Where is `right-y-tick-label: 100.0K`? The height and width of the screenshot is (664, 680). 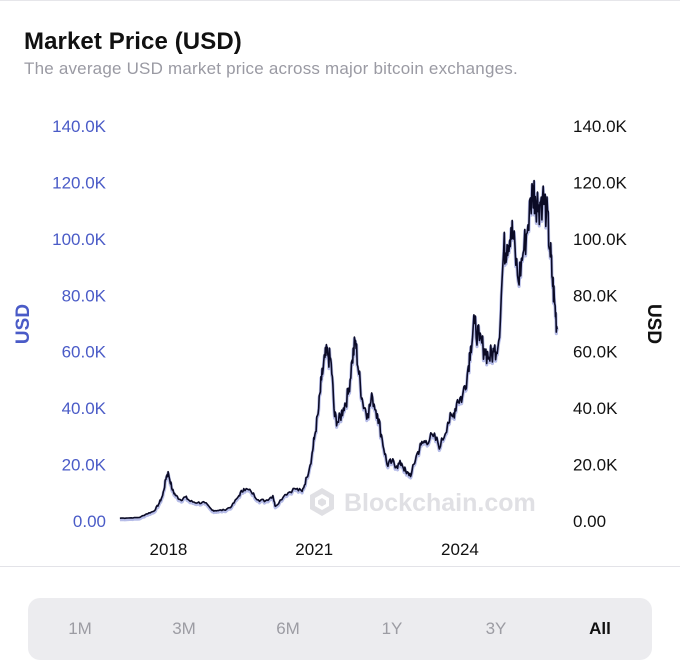
right-y-tick-label: 100.0K is located at coordinates (600, 239).